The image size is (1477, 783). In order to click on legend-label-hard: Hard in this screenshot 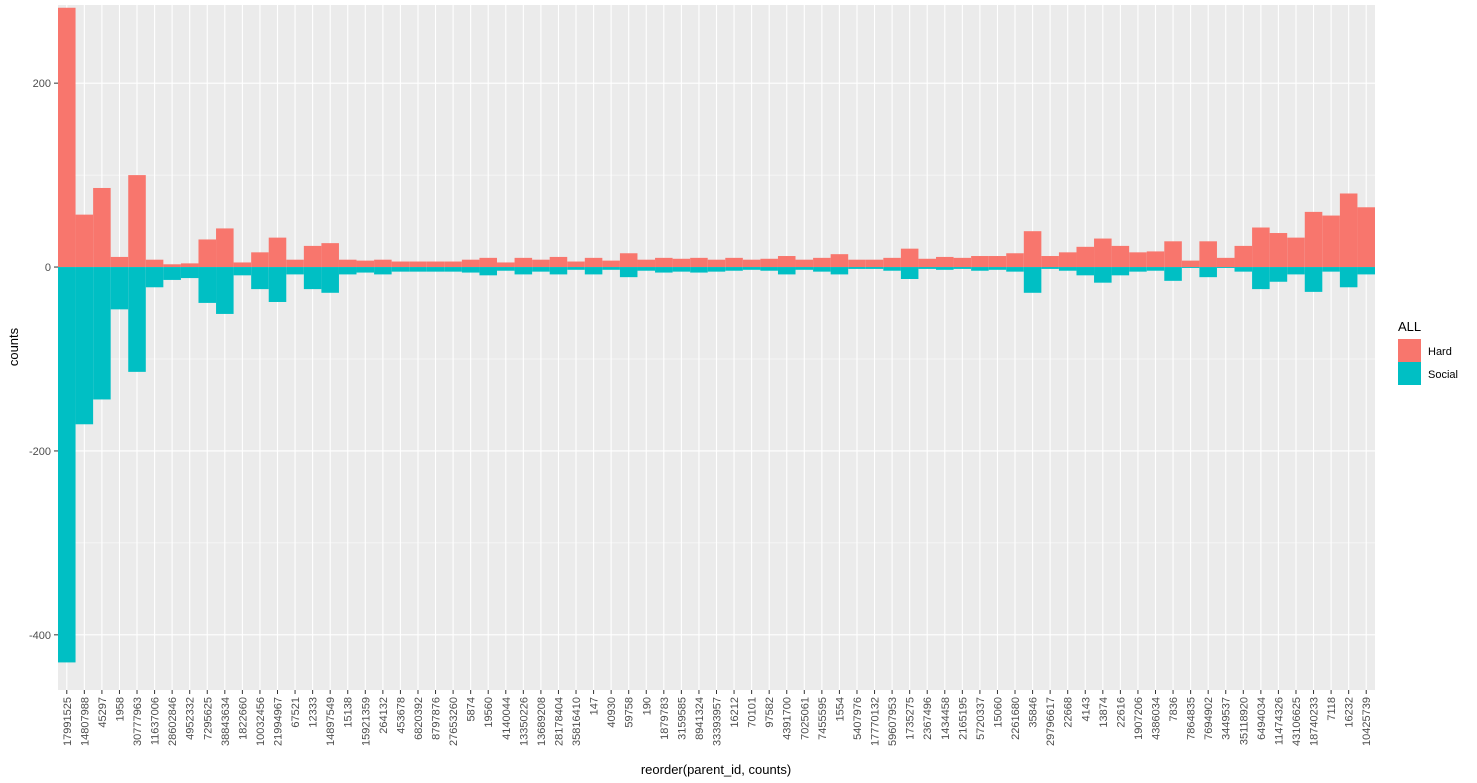, I will do `click(1440, 352)`.